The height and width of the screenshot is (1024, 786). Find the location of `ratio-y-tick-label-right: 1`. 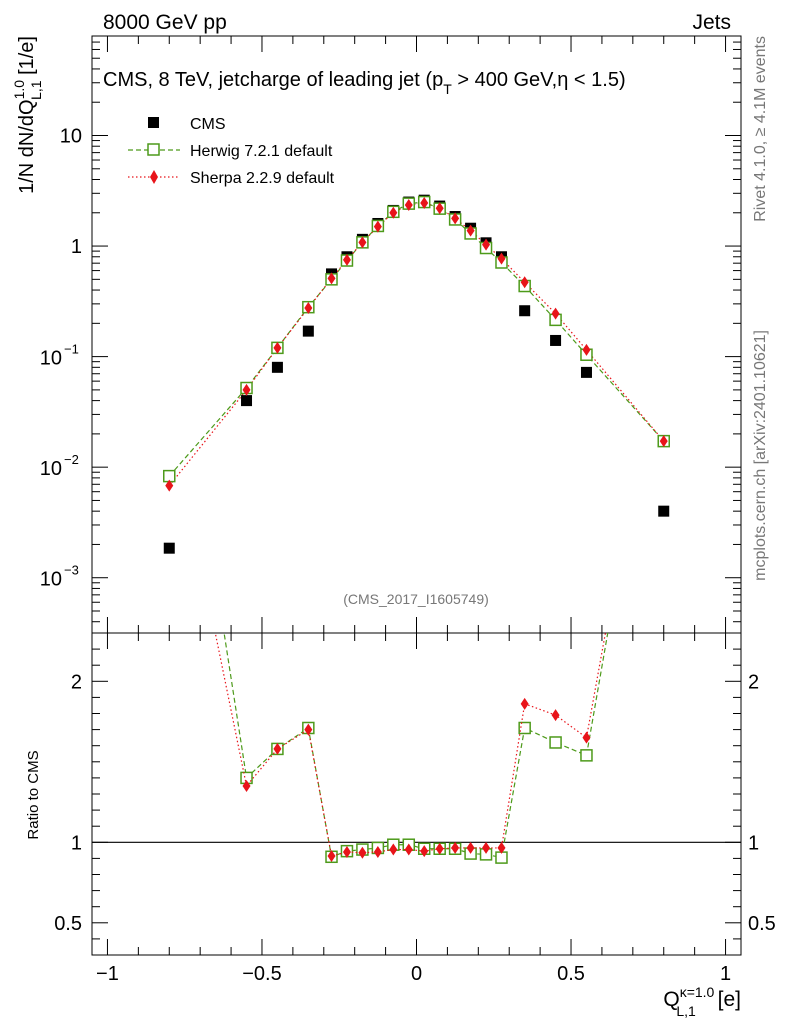

ratio-y-tick-label-right: 1 is located at coordinates (753, 843).